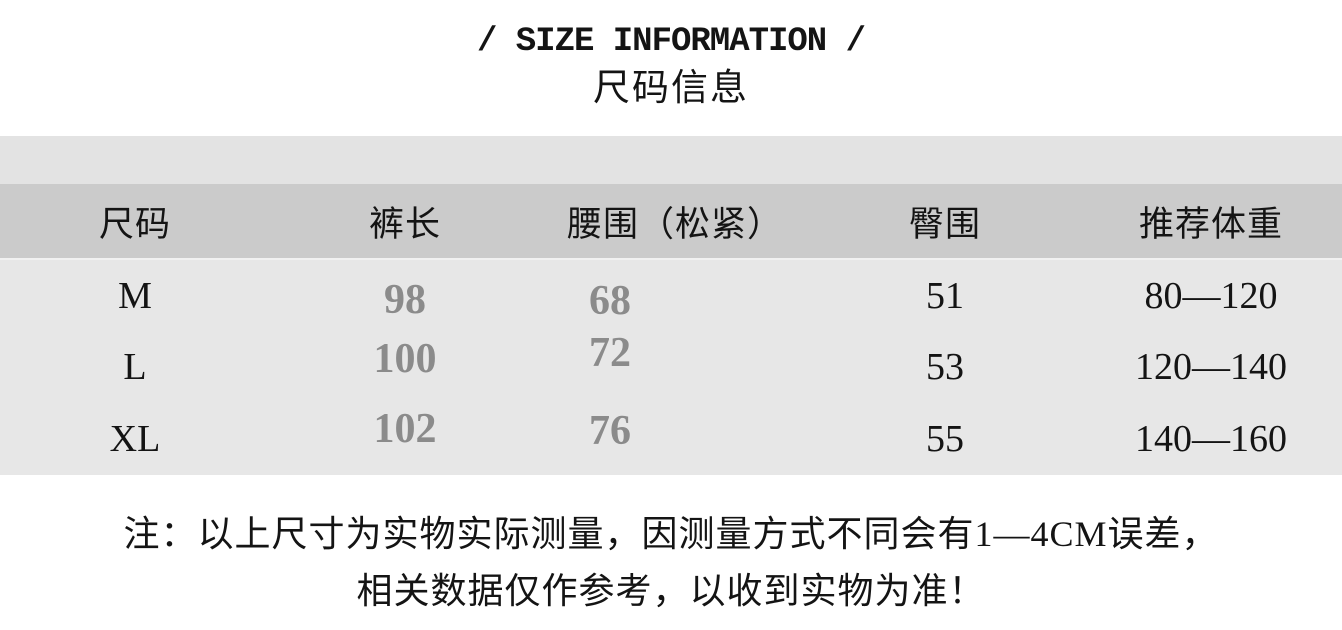 The height and width of the screenshot is (630, 1342). I want to click on cell-pants-length: 100, so click(405, 359).